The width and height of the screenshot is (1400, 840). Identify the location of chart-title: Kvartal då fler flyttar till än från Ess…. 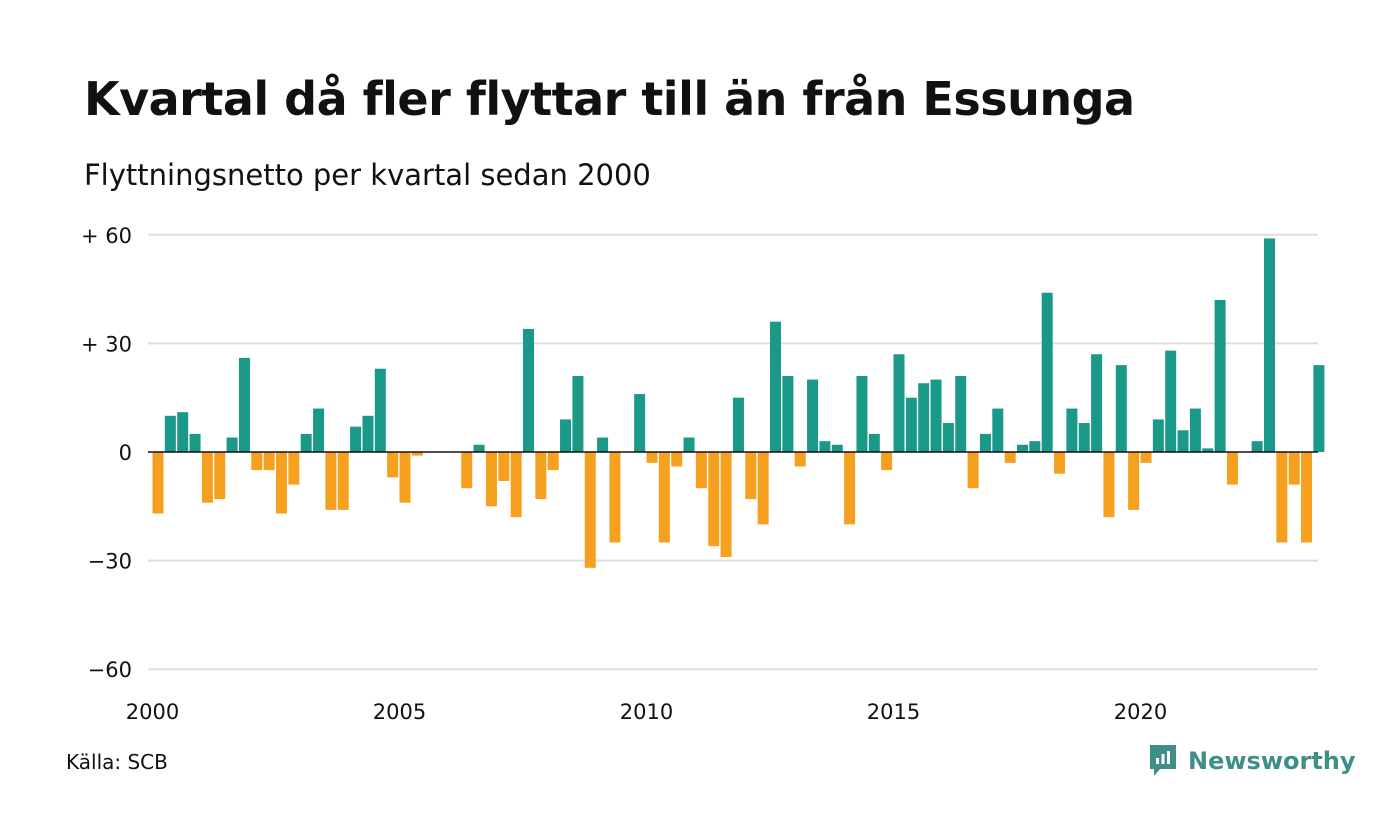
(609, 99).